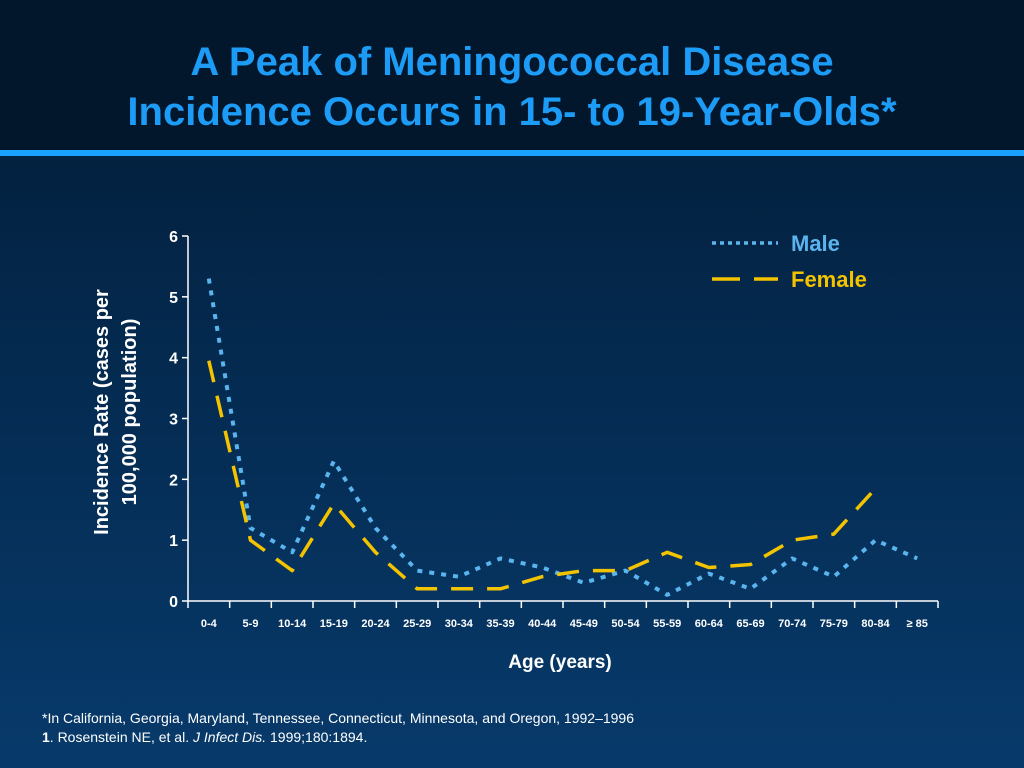 This screenshot has width=1024, height=768. Describe the element at coordinates (173, 237) in the screenshot. I see `y-tick-label: 6` at that location.